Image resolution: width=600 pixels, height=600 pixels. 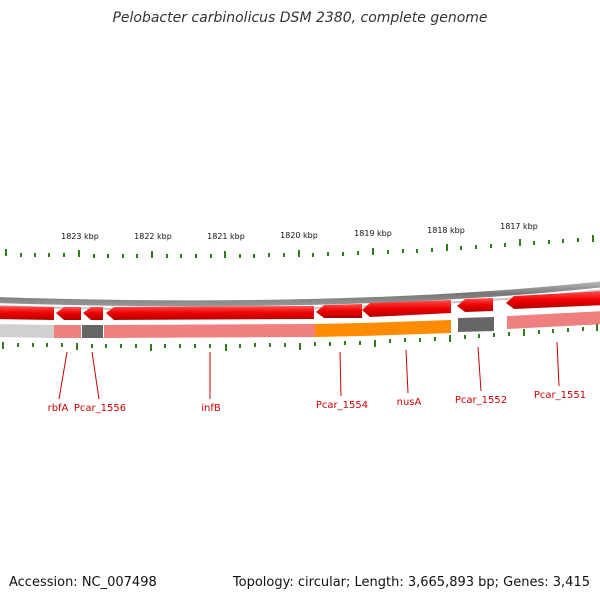 I want to click on gene-arrow-rbfA, so click(x=27, y=313).